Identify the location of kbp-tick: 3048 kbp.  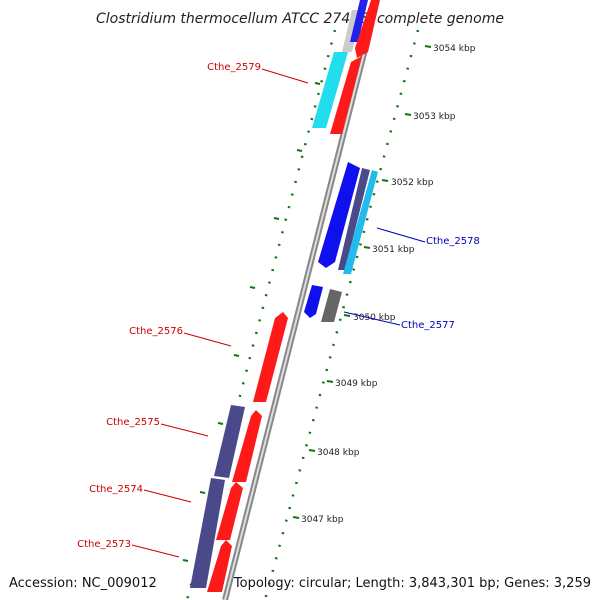
(334, 453).